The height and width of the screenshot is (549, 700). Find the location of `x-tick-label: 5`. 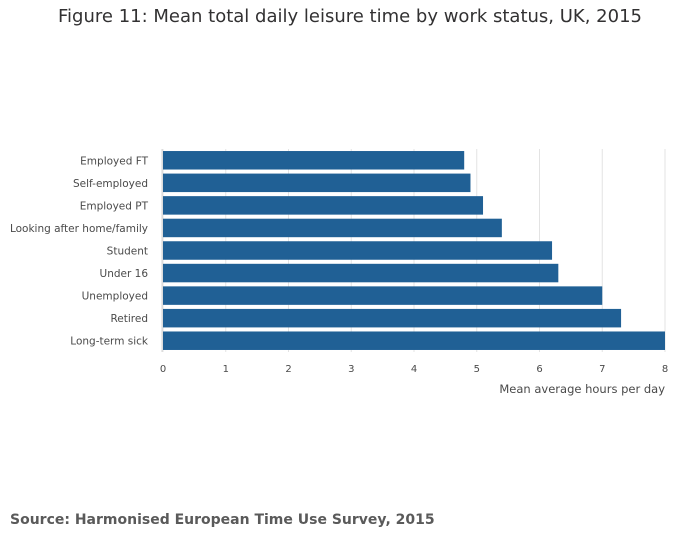

x-tick-label: 5 is located at coordinates (477, 369).